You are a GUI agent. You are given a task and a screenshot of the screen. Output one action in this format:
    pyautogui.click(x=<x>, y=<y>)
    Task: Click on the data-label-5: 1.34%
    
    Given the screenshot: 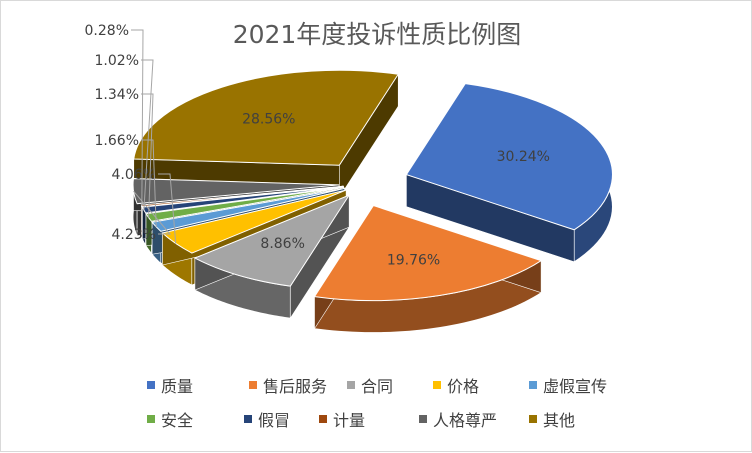 What is the action you would take?
    pyautogui.click(x=117, y=95)
    